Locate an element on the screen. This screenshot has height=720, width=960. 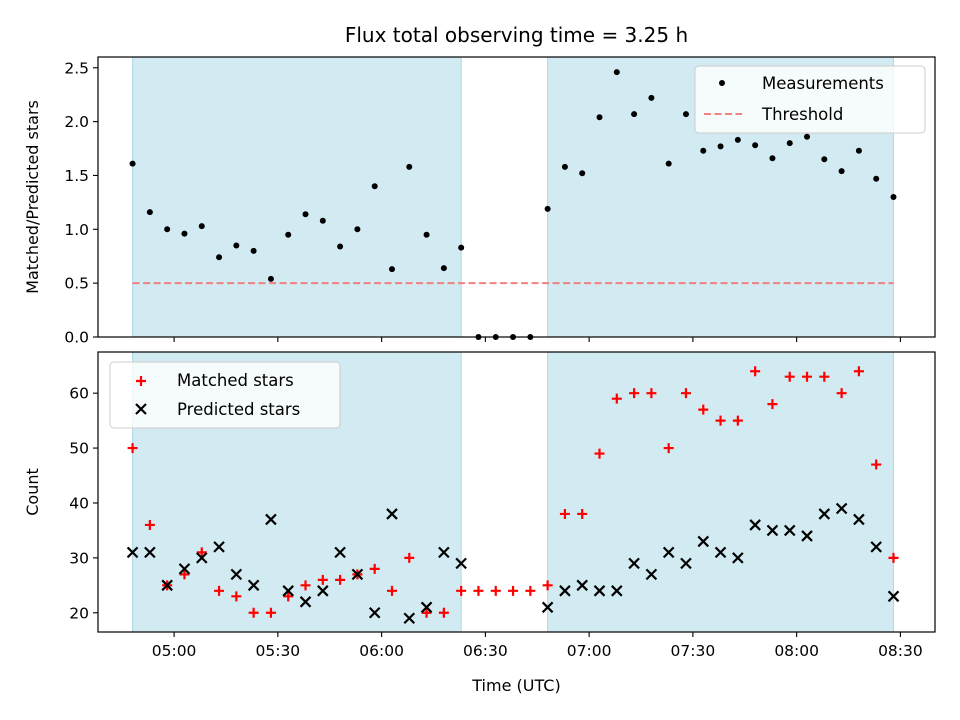
chart-title: Flux total observing time = 3.25 h is located at coordinates (516, 35).